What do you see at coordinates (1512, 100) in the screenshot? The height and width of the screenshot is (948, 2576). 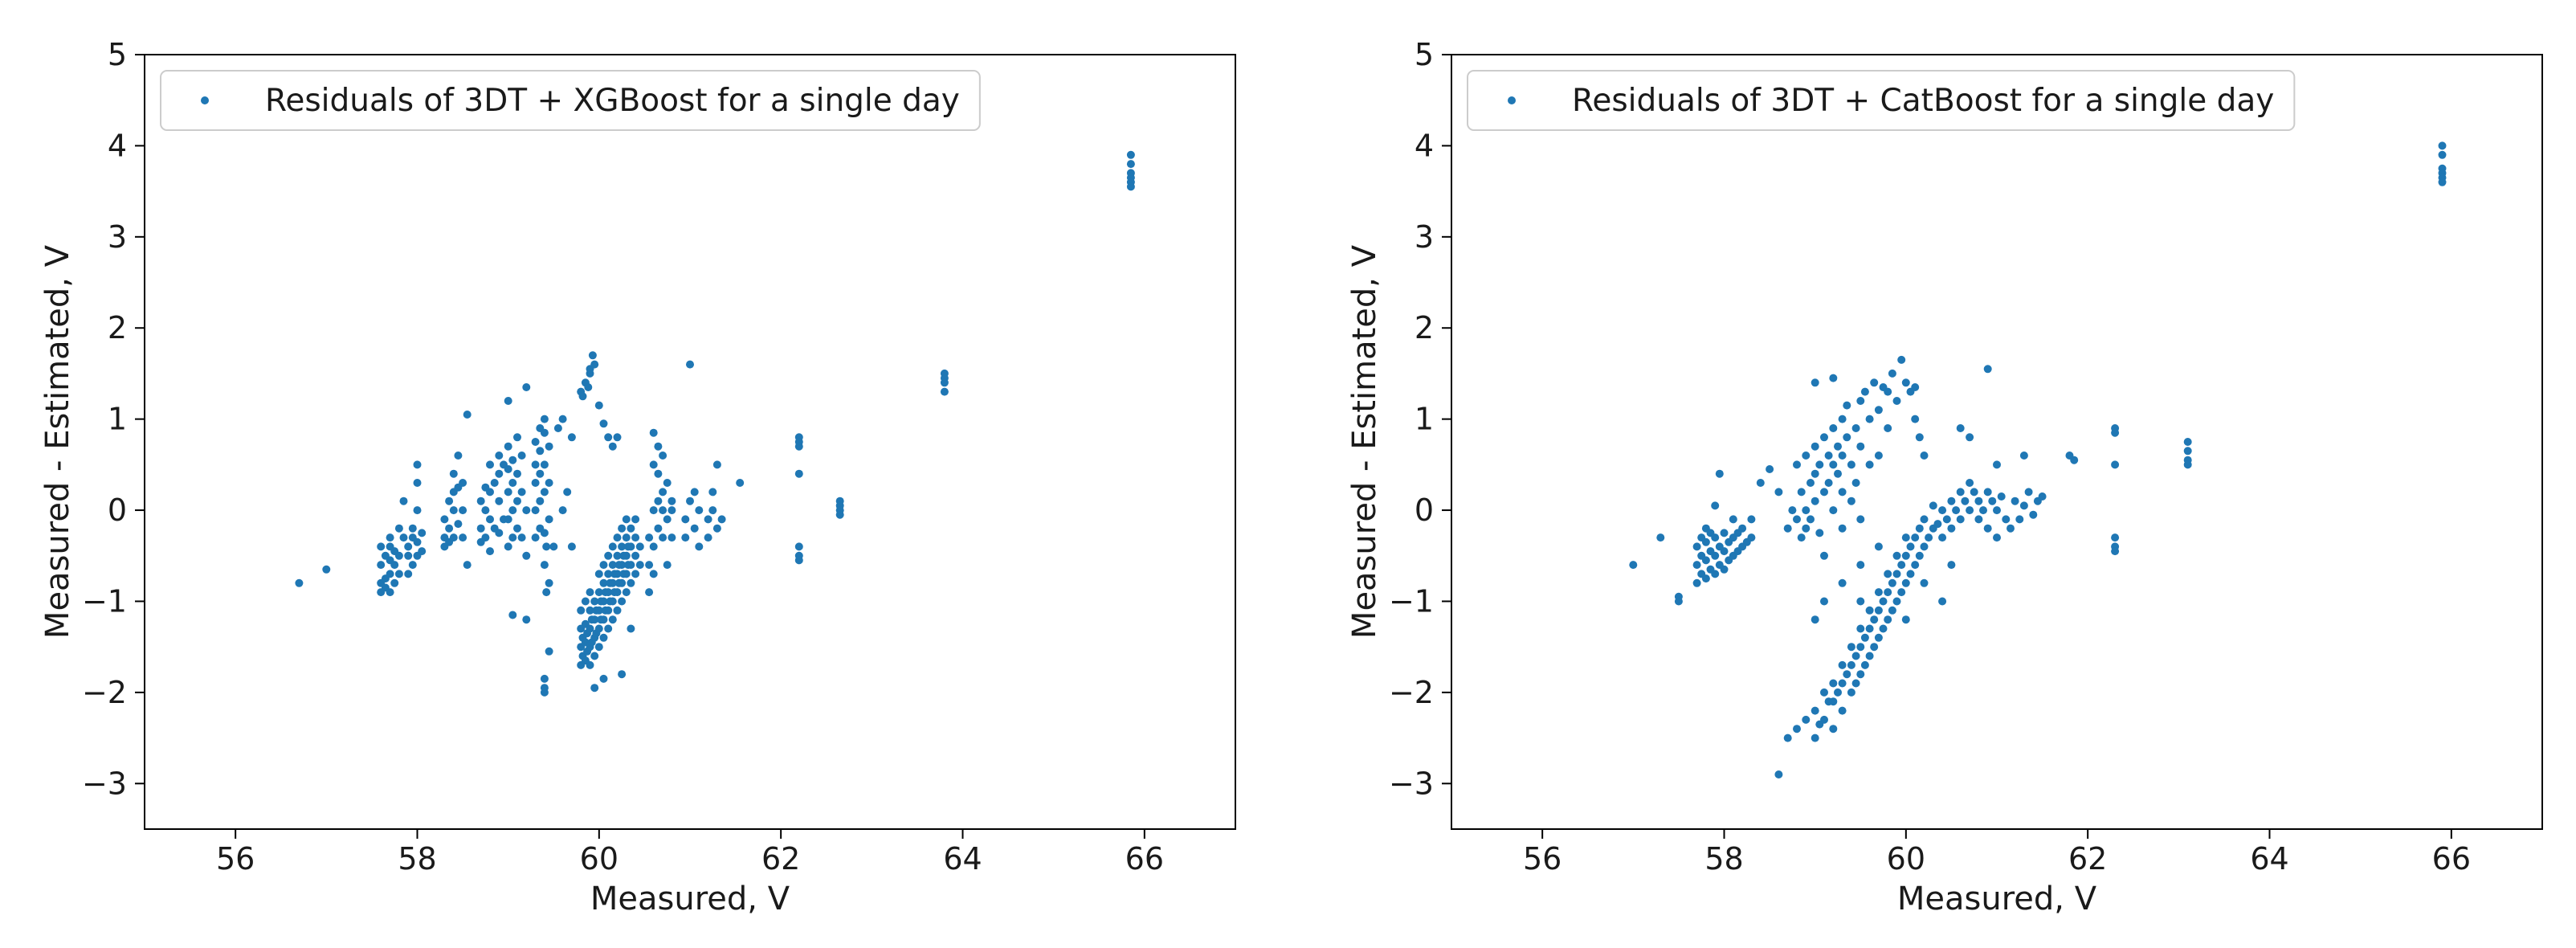 I see `legend-marker` at bounding box center [1512, 100].